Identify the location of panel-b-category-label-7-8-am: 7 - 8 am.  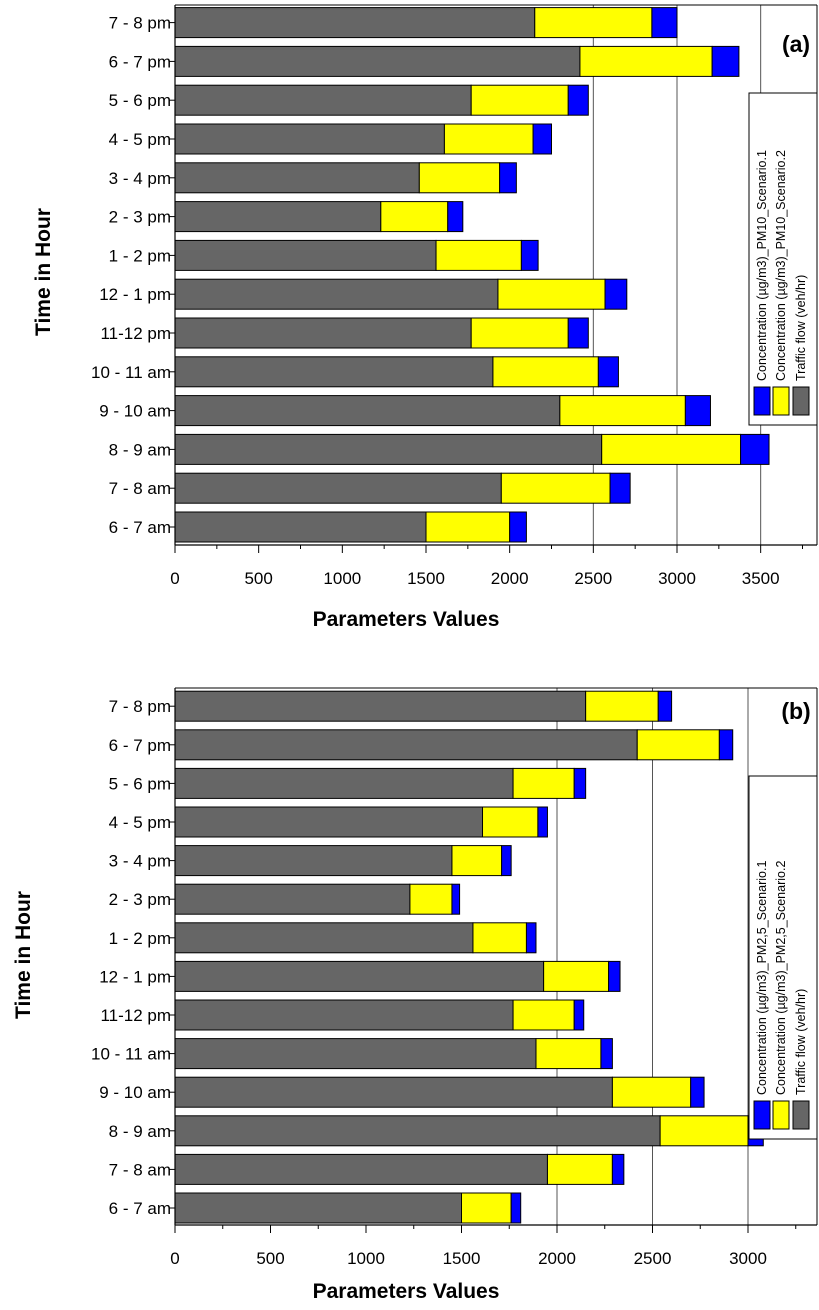
(140, 1169).